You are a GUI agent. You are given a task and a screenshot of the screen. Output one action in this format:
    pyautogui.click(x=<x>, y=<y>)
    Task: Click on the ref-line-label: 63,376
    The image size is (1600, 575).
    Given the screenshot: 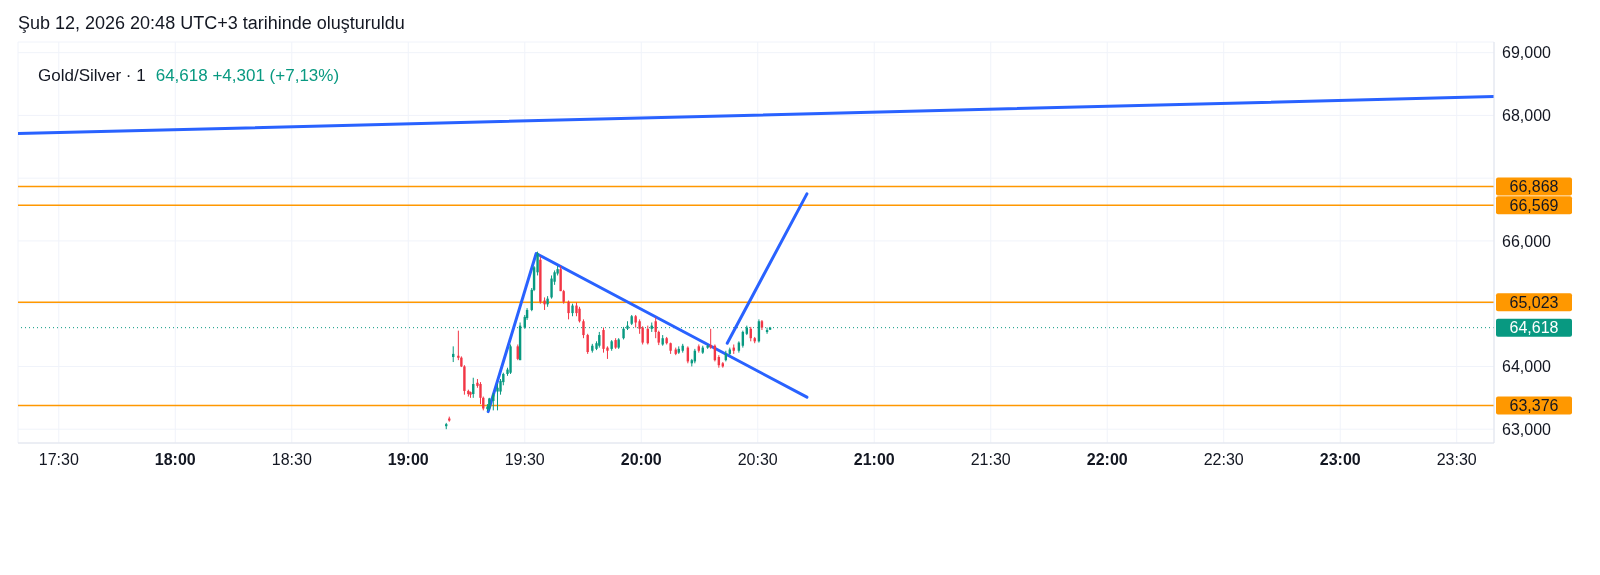 What is the action you would take?
    pyautogui.click(x=1534, y=406)
    